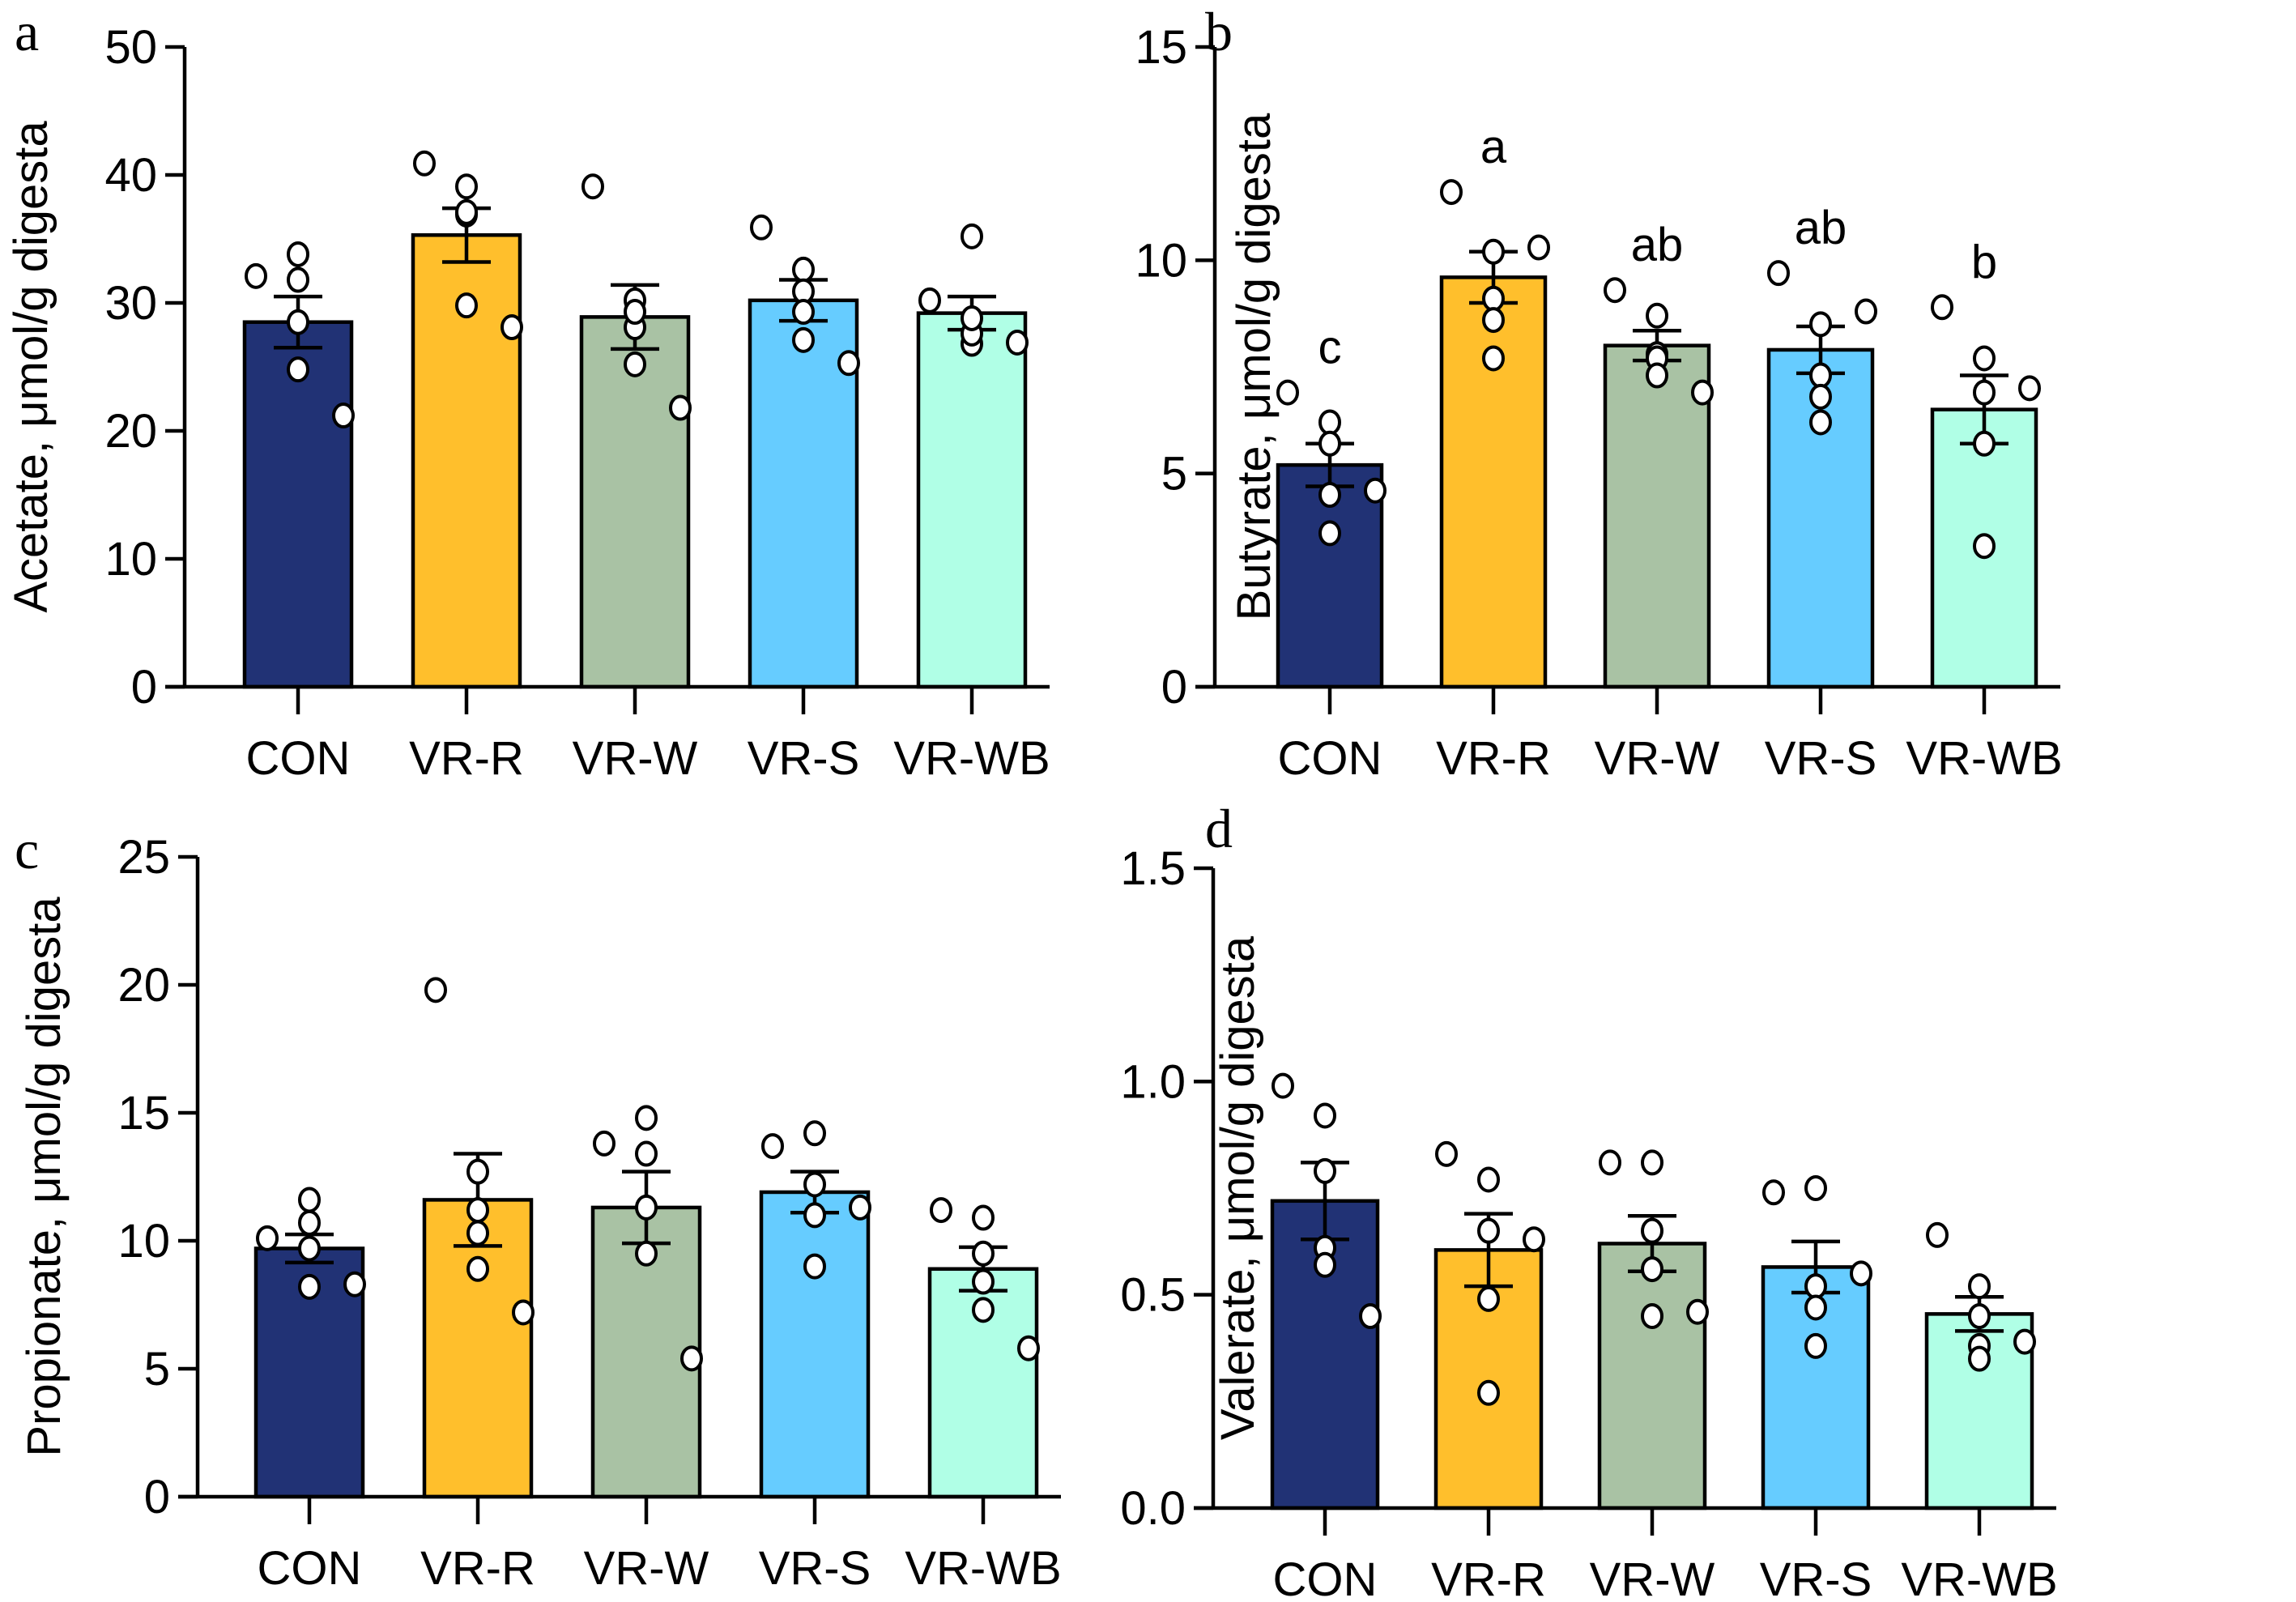 The image size is (2296, 1602). What do you see at coordinates (44, 1177) in the screenshot?
I see `y-axis-title: Propionate, μmol/g digesta` at bounding box center [44, 1177].